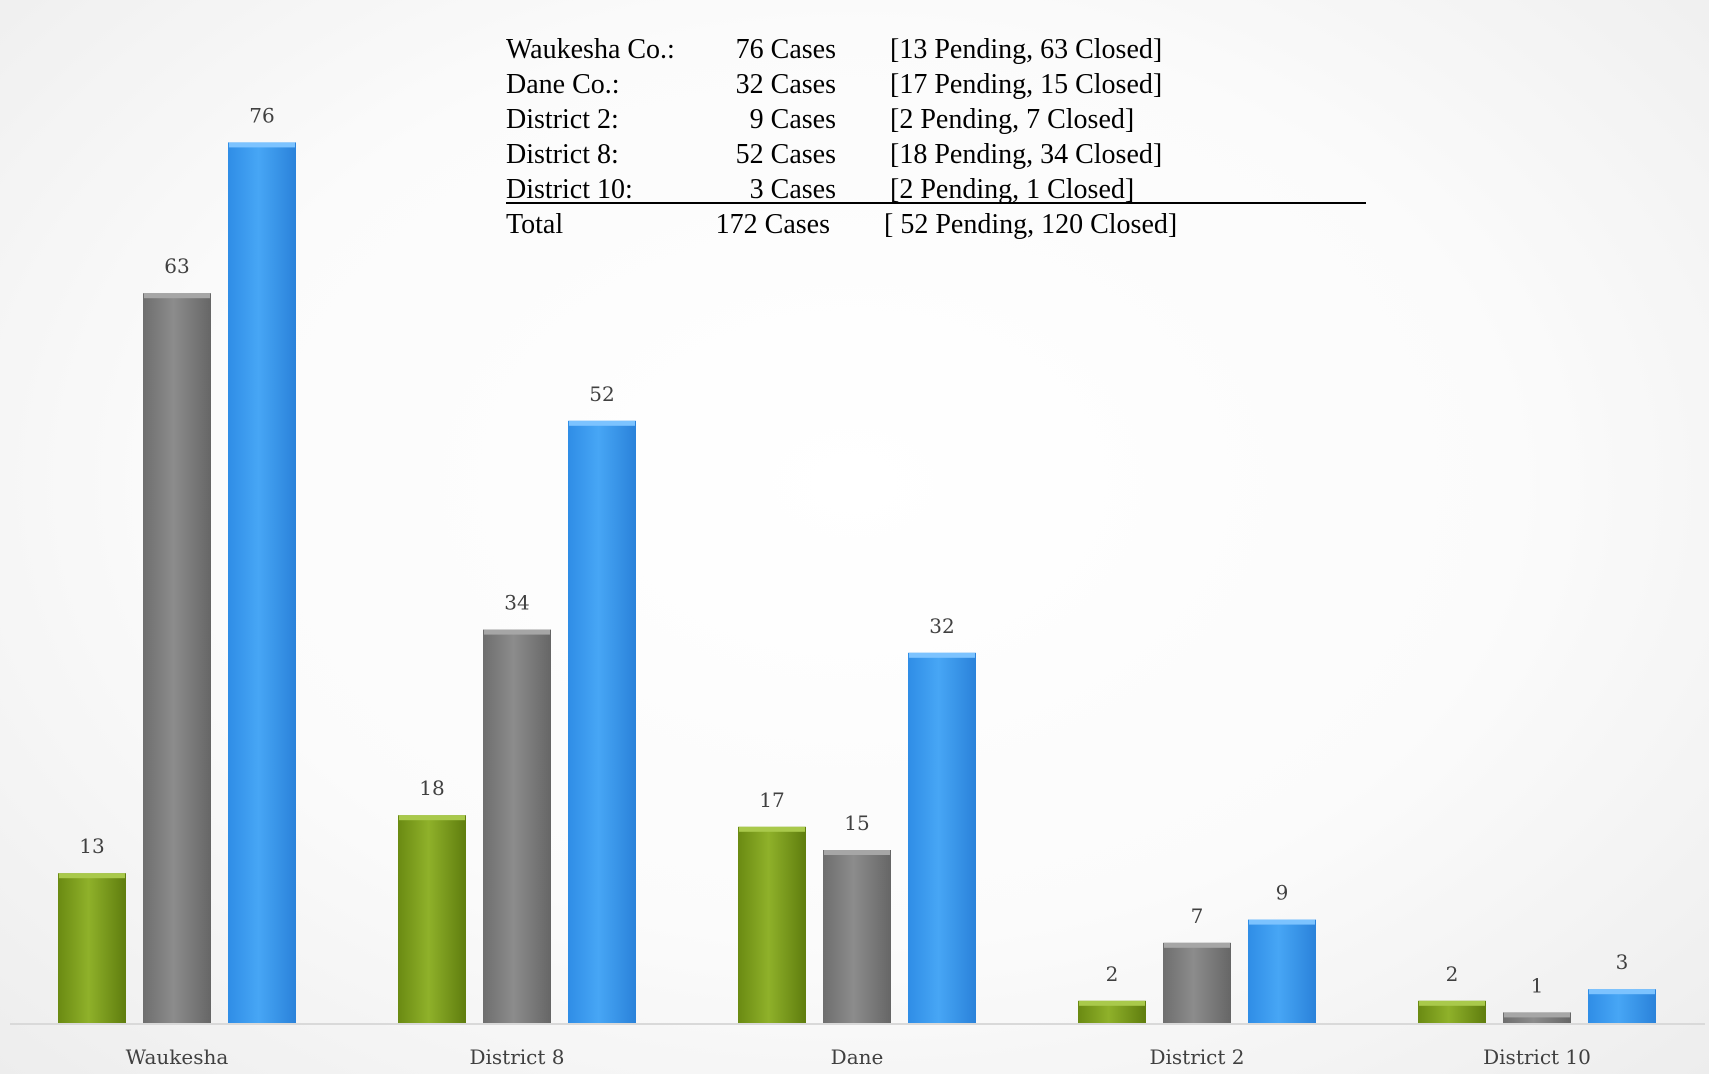 This screenshot has width=1709, height=1074. What do you see at coordinates (562, 119) in the screenshot?
I see `summary-name: District 2:` at bounding box center [562, 119].